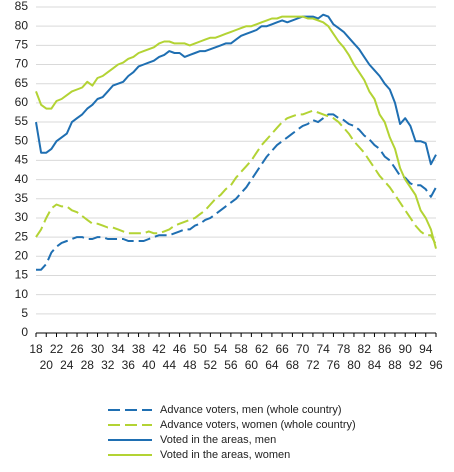  What do you see at coordinates (36, 349) in the screenshot?
I see `x-tick-label: 18` at bounding box center [36, 349].